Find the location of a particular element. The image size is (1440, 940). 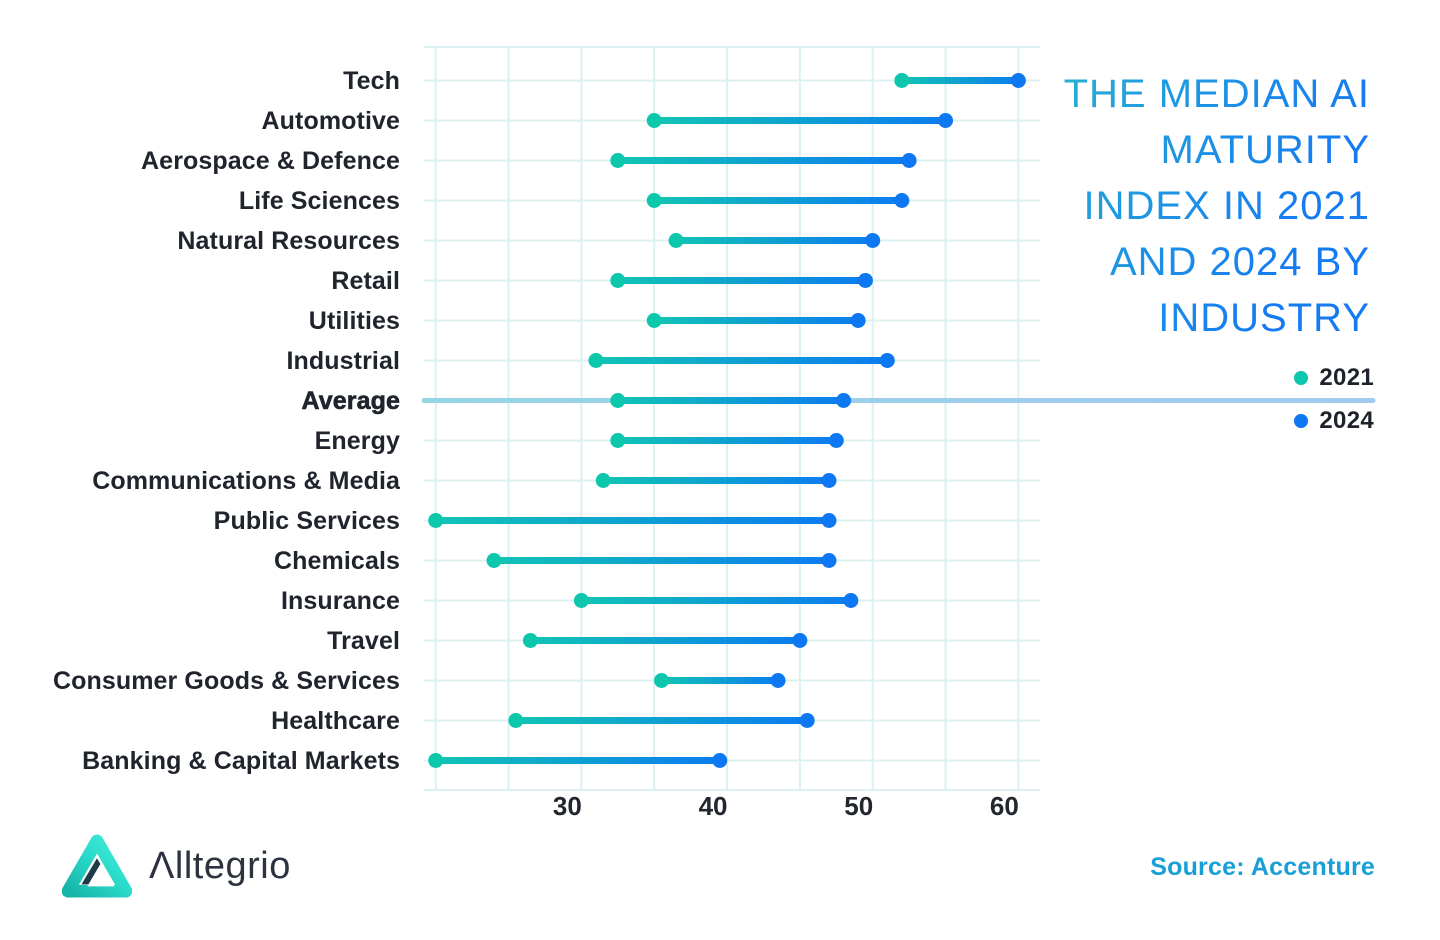

category-label-public-services: Public Services is located at coordinates (306, 520).